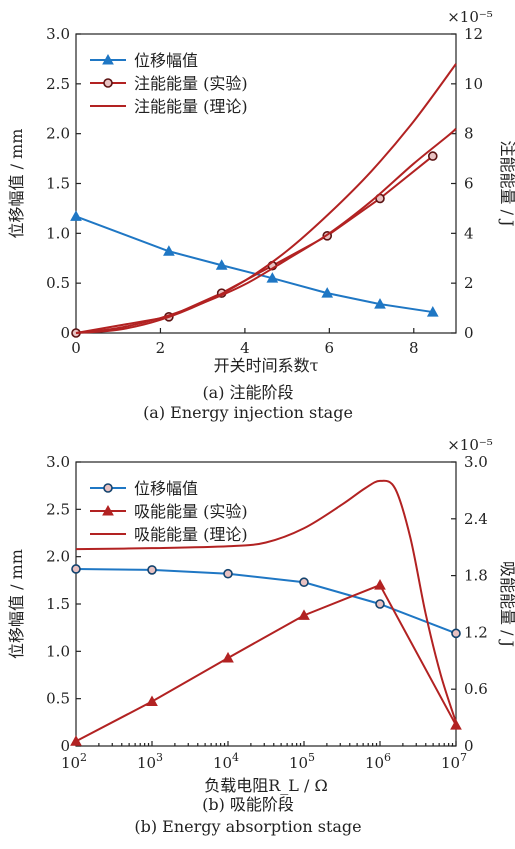 Image resolution: width=515 pixels, height=849 pixels. What do you see at coordinates (330, 348) in the screenshot?
I see `x-tick-label: 6` at bounding box center [330, 348].